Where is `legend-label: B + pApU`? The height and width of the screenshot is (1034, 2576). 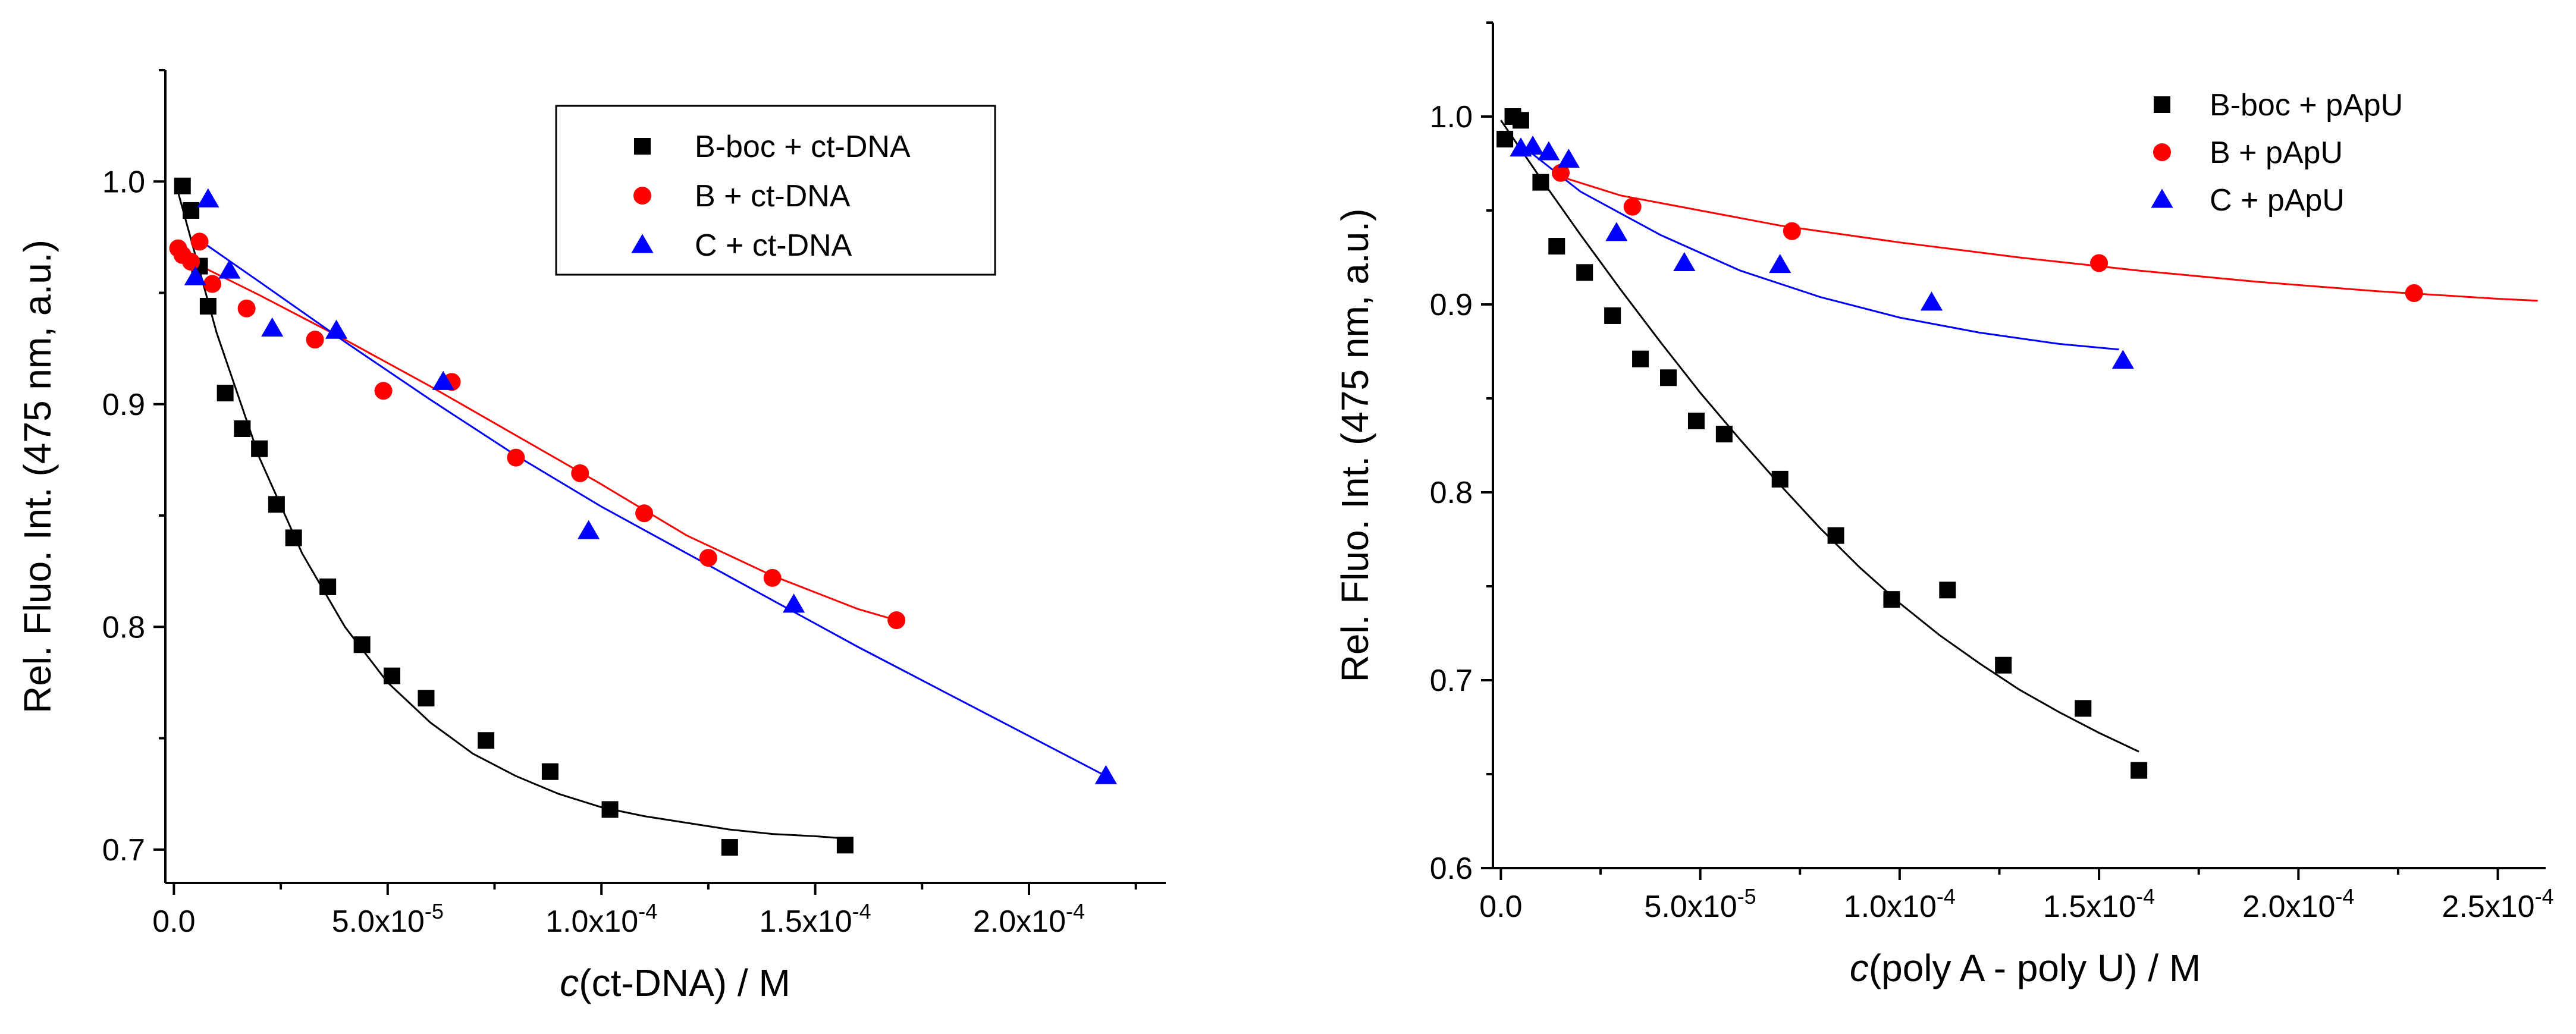 legend-label: B + pApU is located at coordinates (2276, 153).